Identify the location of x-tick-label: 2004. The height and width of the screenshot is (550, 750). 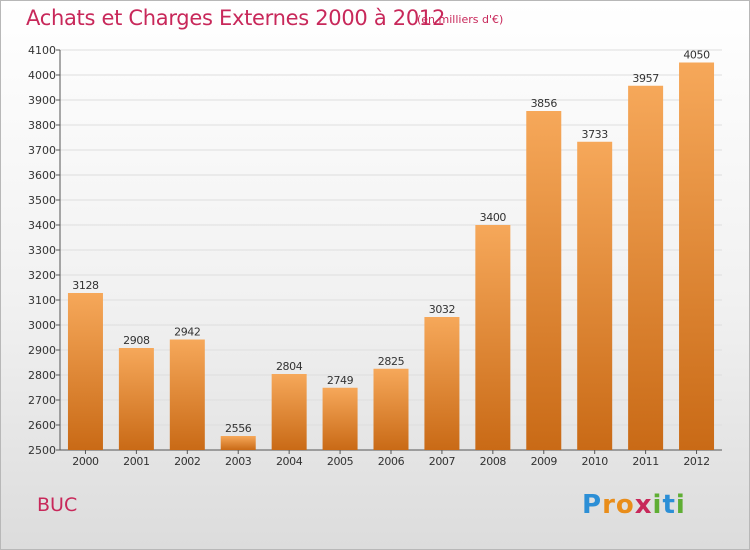
(289, 461).